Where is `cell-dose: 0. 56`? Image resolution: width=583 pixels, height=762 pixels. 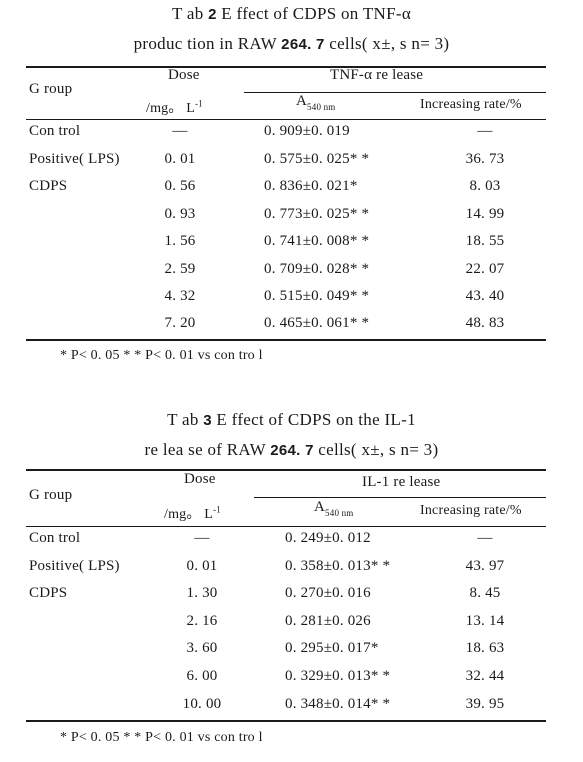
cell-dose: 0. 56 is located at coordinates (180, 186).